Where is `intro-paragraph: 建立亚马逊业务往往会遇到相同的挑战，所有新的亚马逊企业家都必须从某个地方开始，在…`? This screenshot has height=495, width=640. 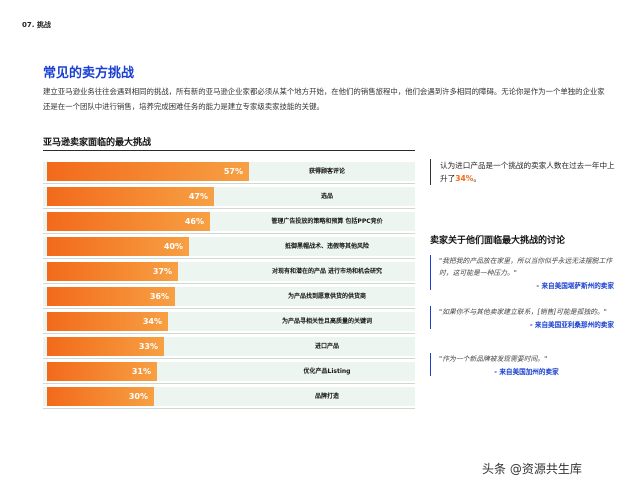
intro-paragraph: 建立亚马逊业务往往会遇到相同的挑战，所有新的亚马逊企业家都必须从某个地方开始，在… is located at coordinates (324, 99).